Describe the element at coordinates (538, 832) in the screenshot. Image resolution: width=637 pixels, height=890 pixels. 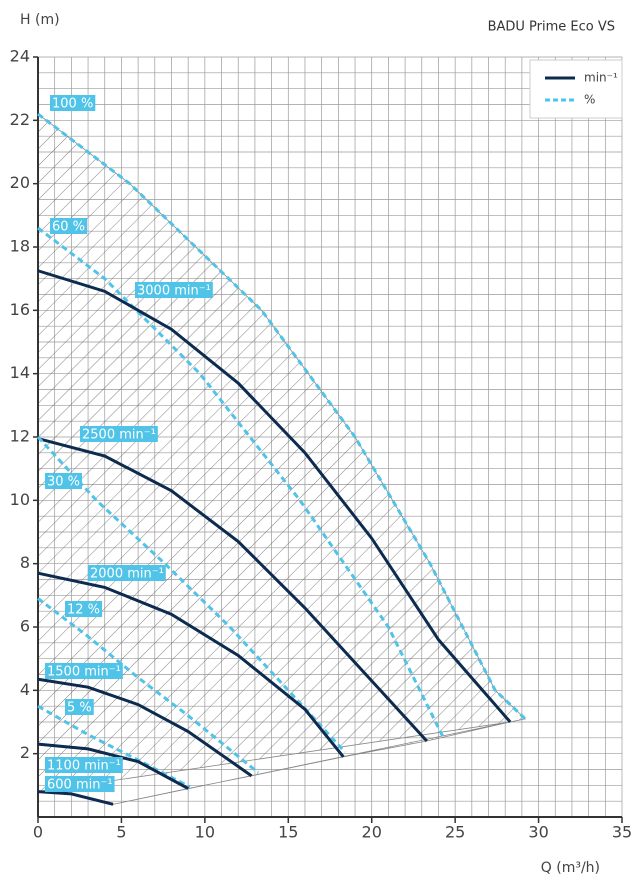
I see `x-tick-label: 30` at that location.